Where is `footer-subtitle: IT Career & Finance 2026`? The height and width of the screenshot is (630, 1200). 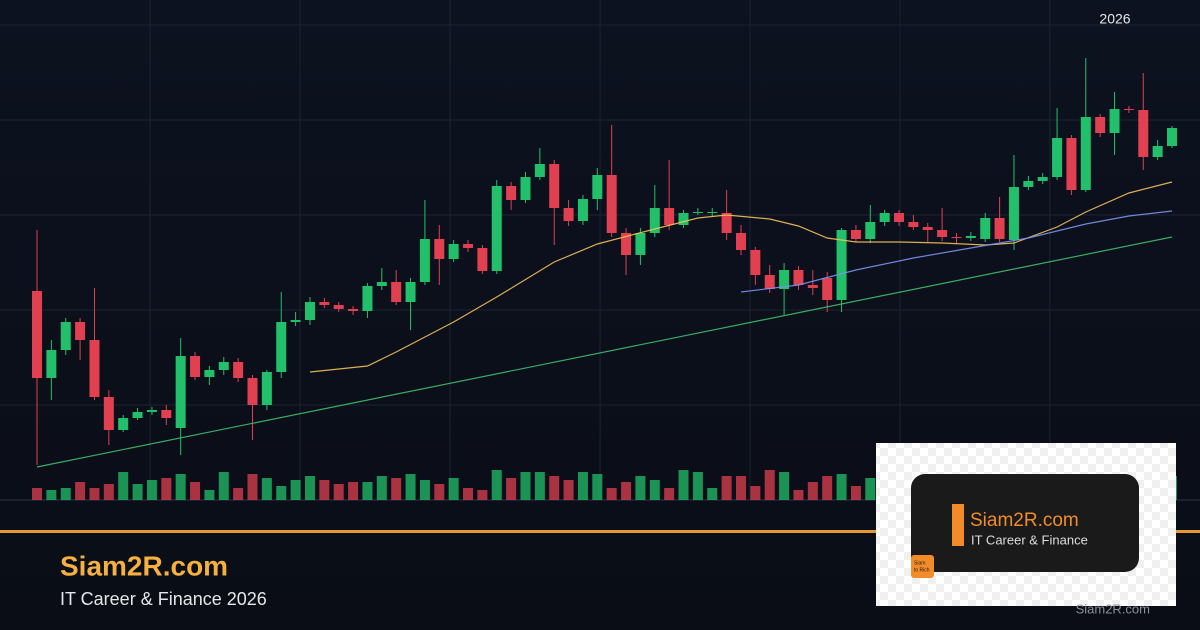 footer-subtitle: IT Career & Finance 2026 is located at coordinates (163, 599).